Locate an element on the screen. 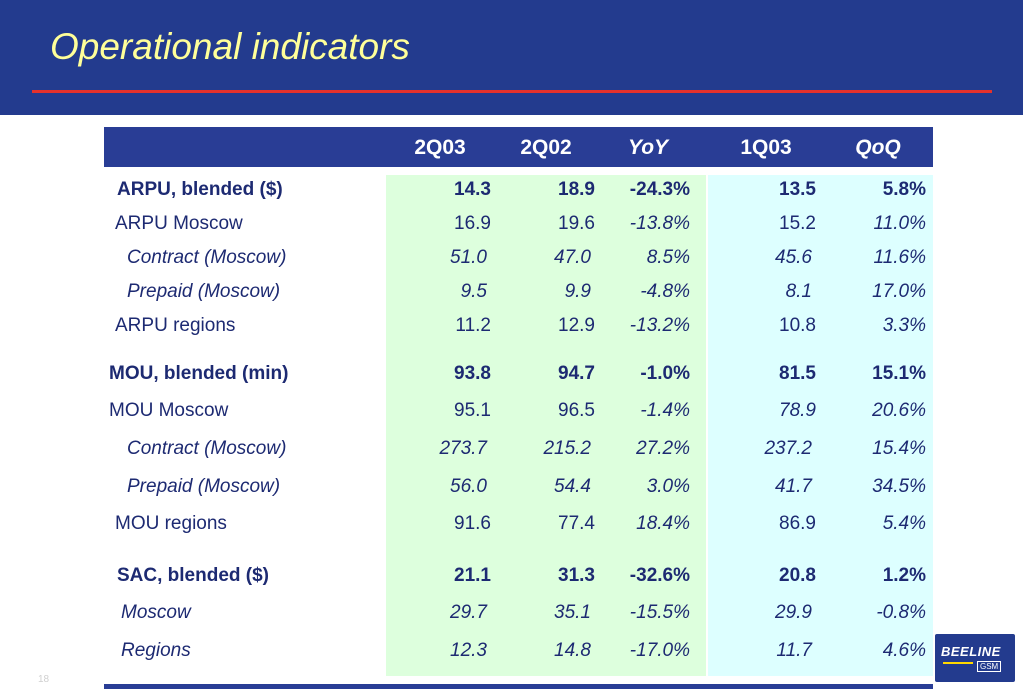 This screenshot has width=1023, height=692. beeline-logo: BEELINE GSM is located at coordinates (975, 658).